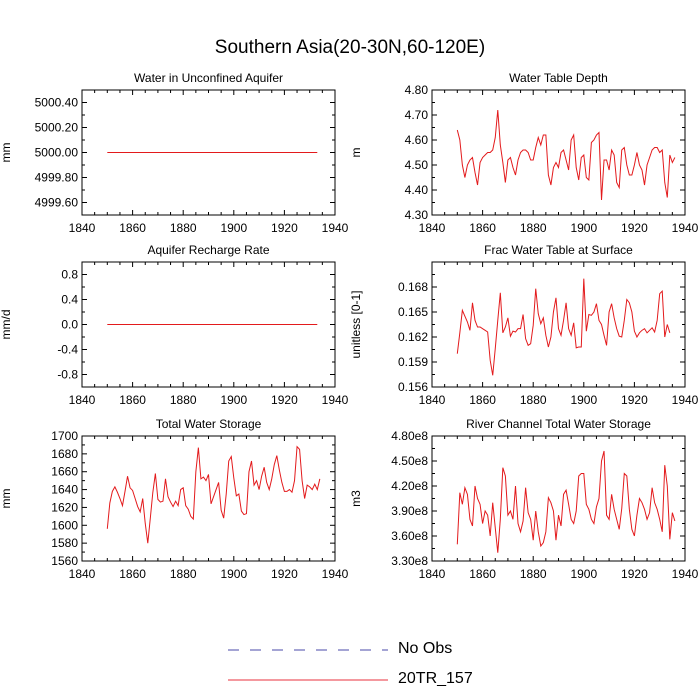 The height and width of the screenshot is (700, 700). What do you see at coordinates (64, 454) in the screenshot?
I see `y-tick-label: 1680` at bounding box center [64, 454].